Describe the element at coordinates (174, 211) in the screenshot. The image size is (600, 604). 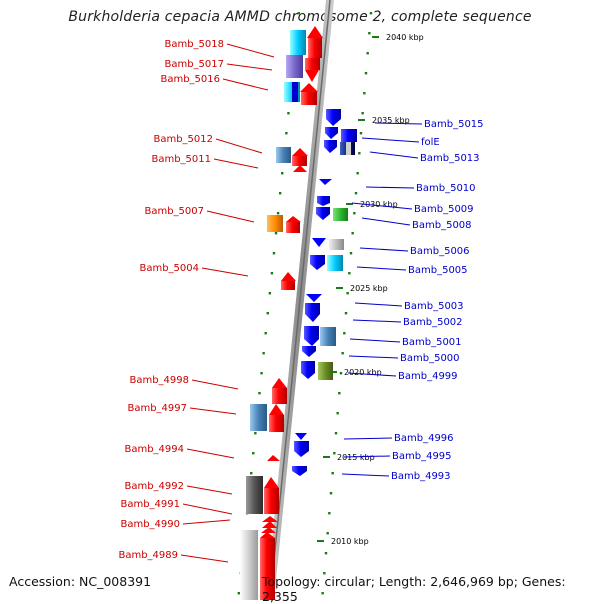
I see `gene-label-left: Bamb_5007` at that location.